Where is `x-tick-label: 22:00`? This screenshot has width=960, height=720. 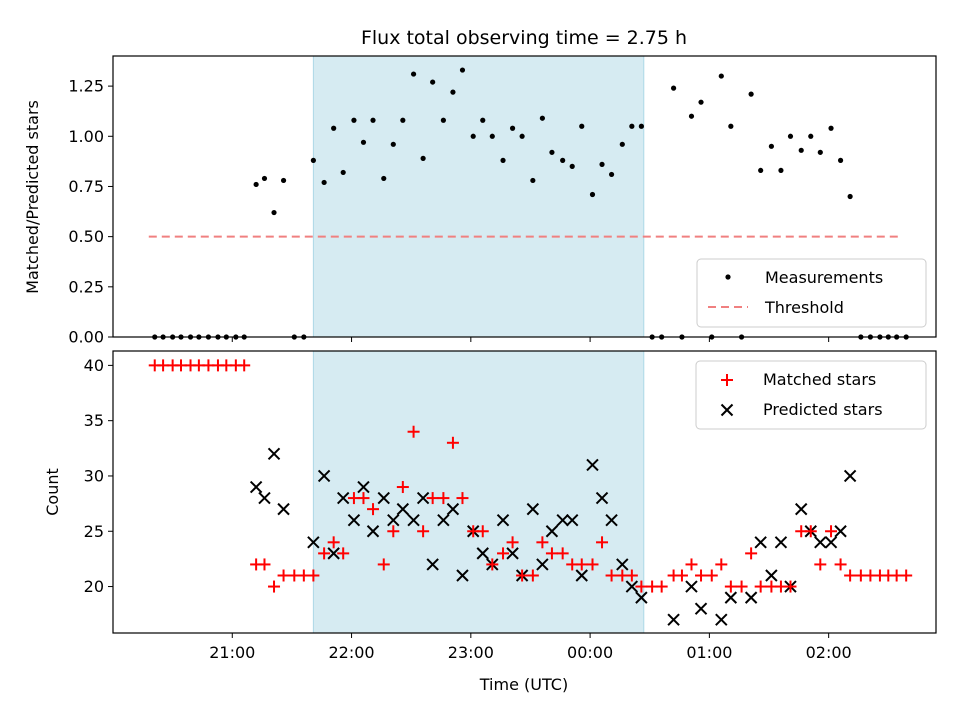
x-tick-label: 22:00 is located at coordinates (351, 652).